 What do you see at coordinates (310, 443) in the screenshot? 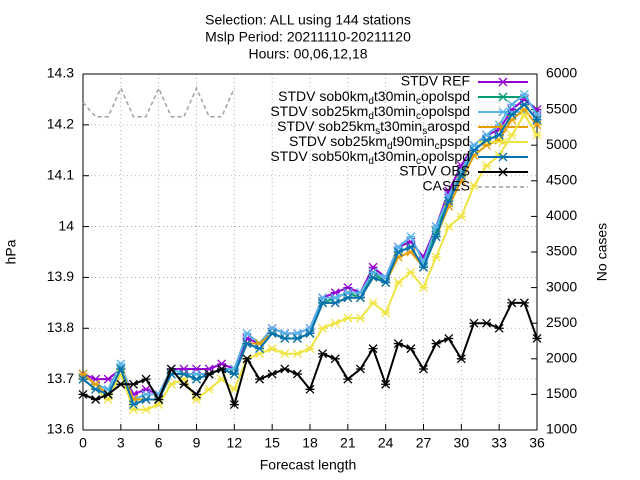
I see `x-tick-label: 18` at bounding box center [310, 443].